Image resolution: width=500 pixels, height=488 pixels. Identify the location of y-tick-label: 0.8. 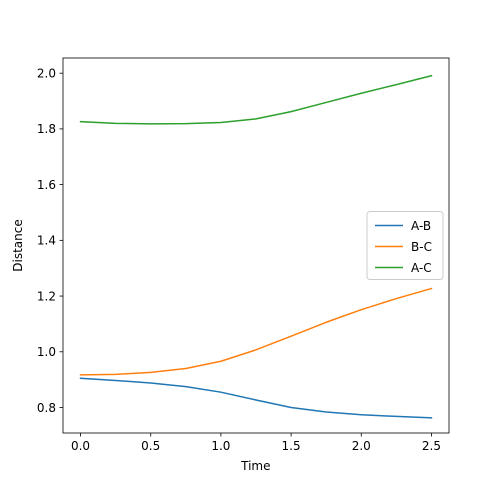
(46, 408).